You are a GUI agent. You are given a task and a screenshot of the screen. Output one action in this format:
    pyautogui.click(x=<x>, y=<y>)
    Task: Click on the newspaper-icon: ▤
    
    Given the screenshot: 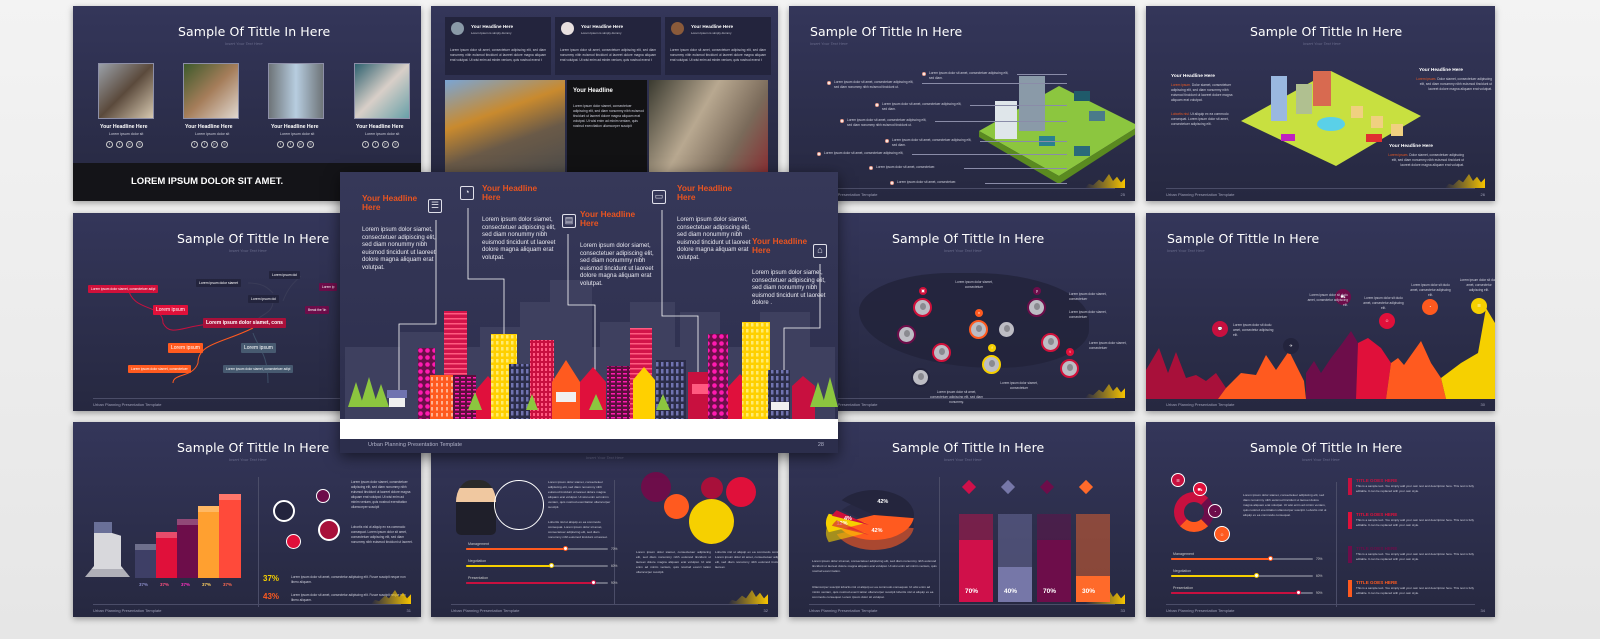 What is the action you would take?
    pyautogui.click(x=569, y=221)
    